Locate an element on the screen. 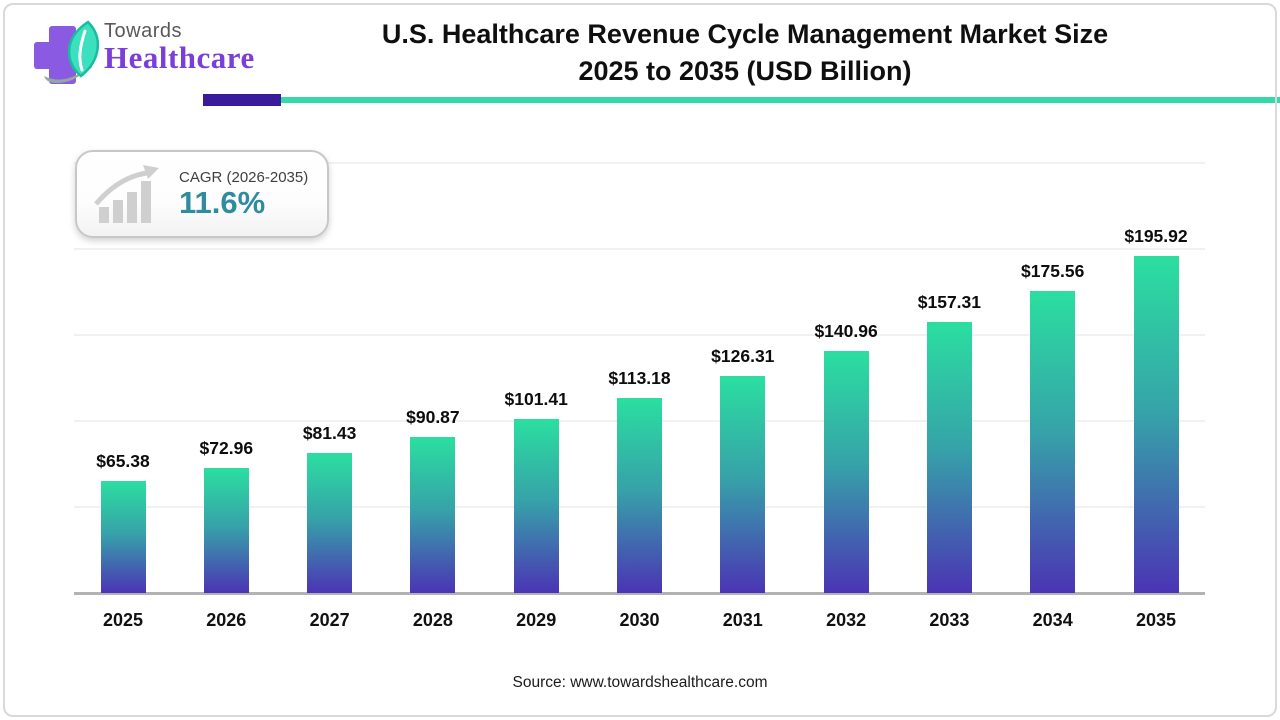 Image resolution: width=1280 pixels, height=720 pixels. cagr-label: CAGR (2026-2035) is located at coordinates (244, 177).